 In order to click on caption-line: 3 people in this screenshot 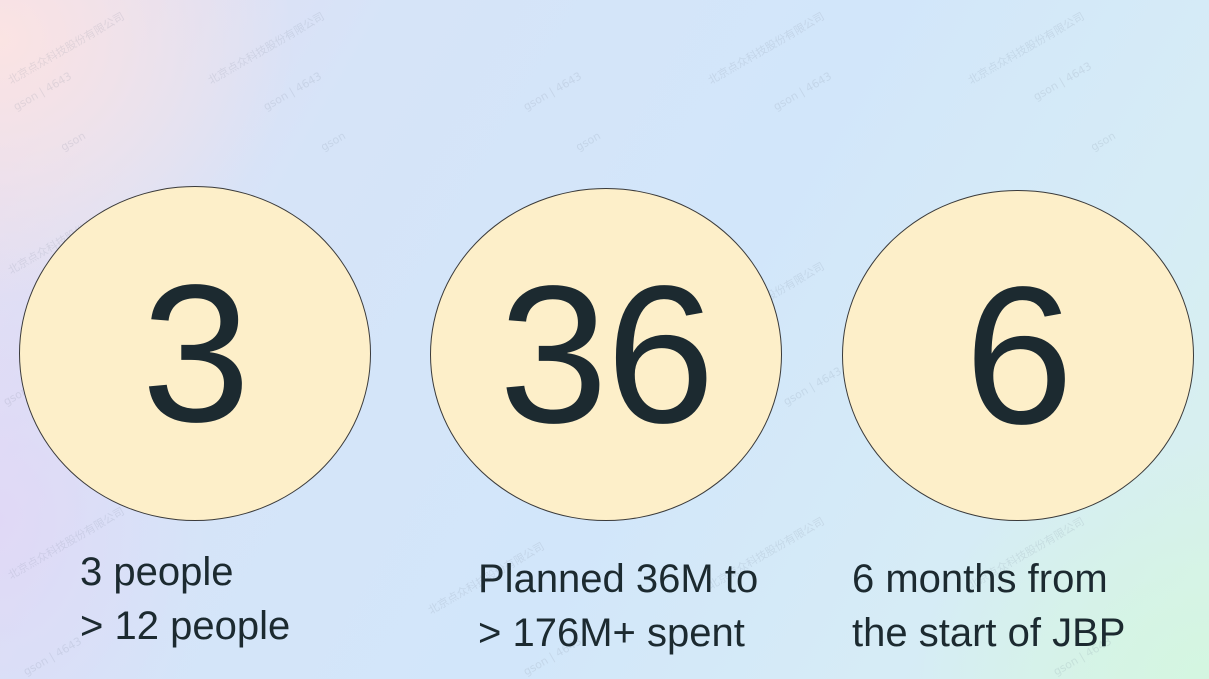, I will do `click(157, 572)`.